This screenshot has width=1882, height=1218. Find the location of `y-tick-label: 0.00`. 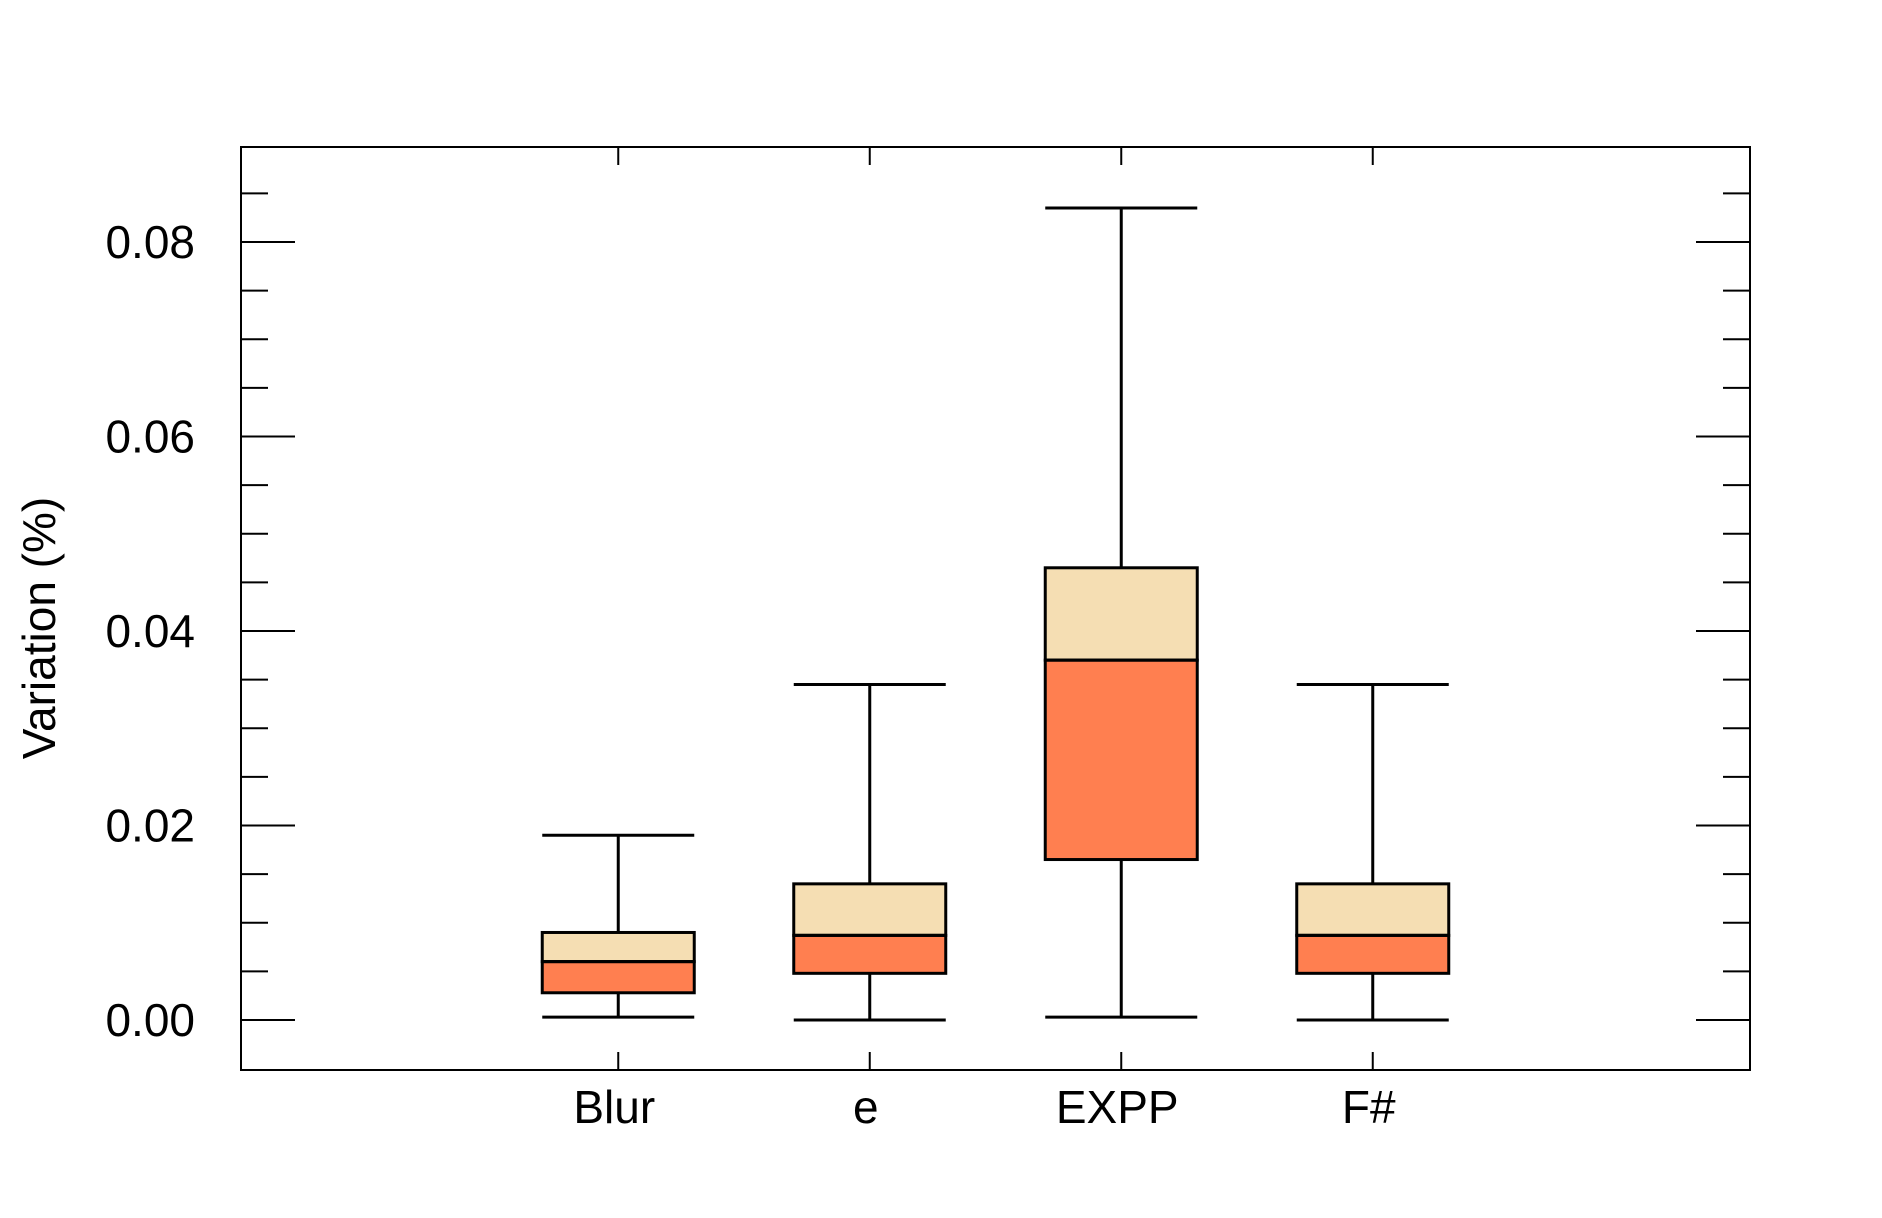

y-tick-label: 0.00 is located at coordinates (150, 1020).